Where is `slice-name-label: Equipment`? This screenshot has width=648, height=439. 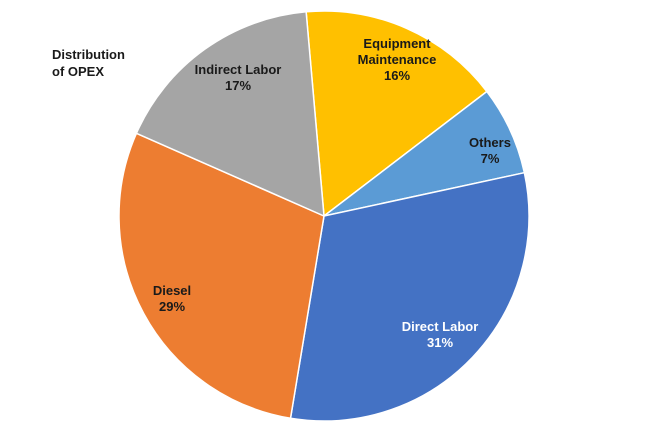 slice-name-label: Equipment is located at coordinates (397, 43).